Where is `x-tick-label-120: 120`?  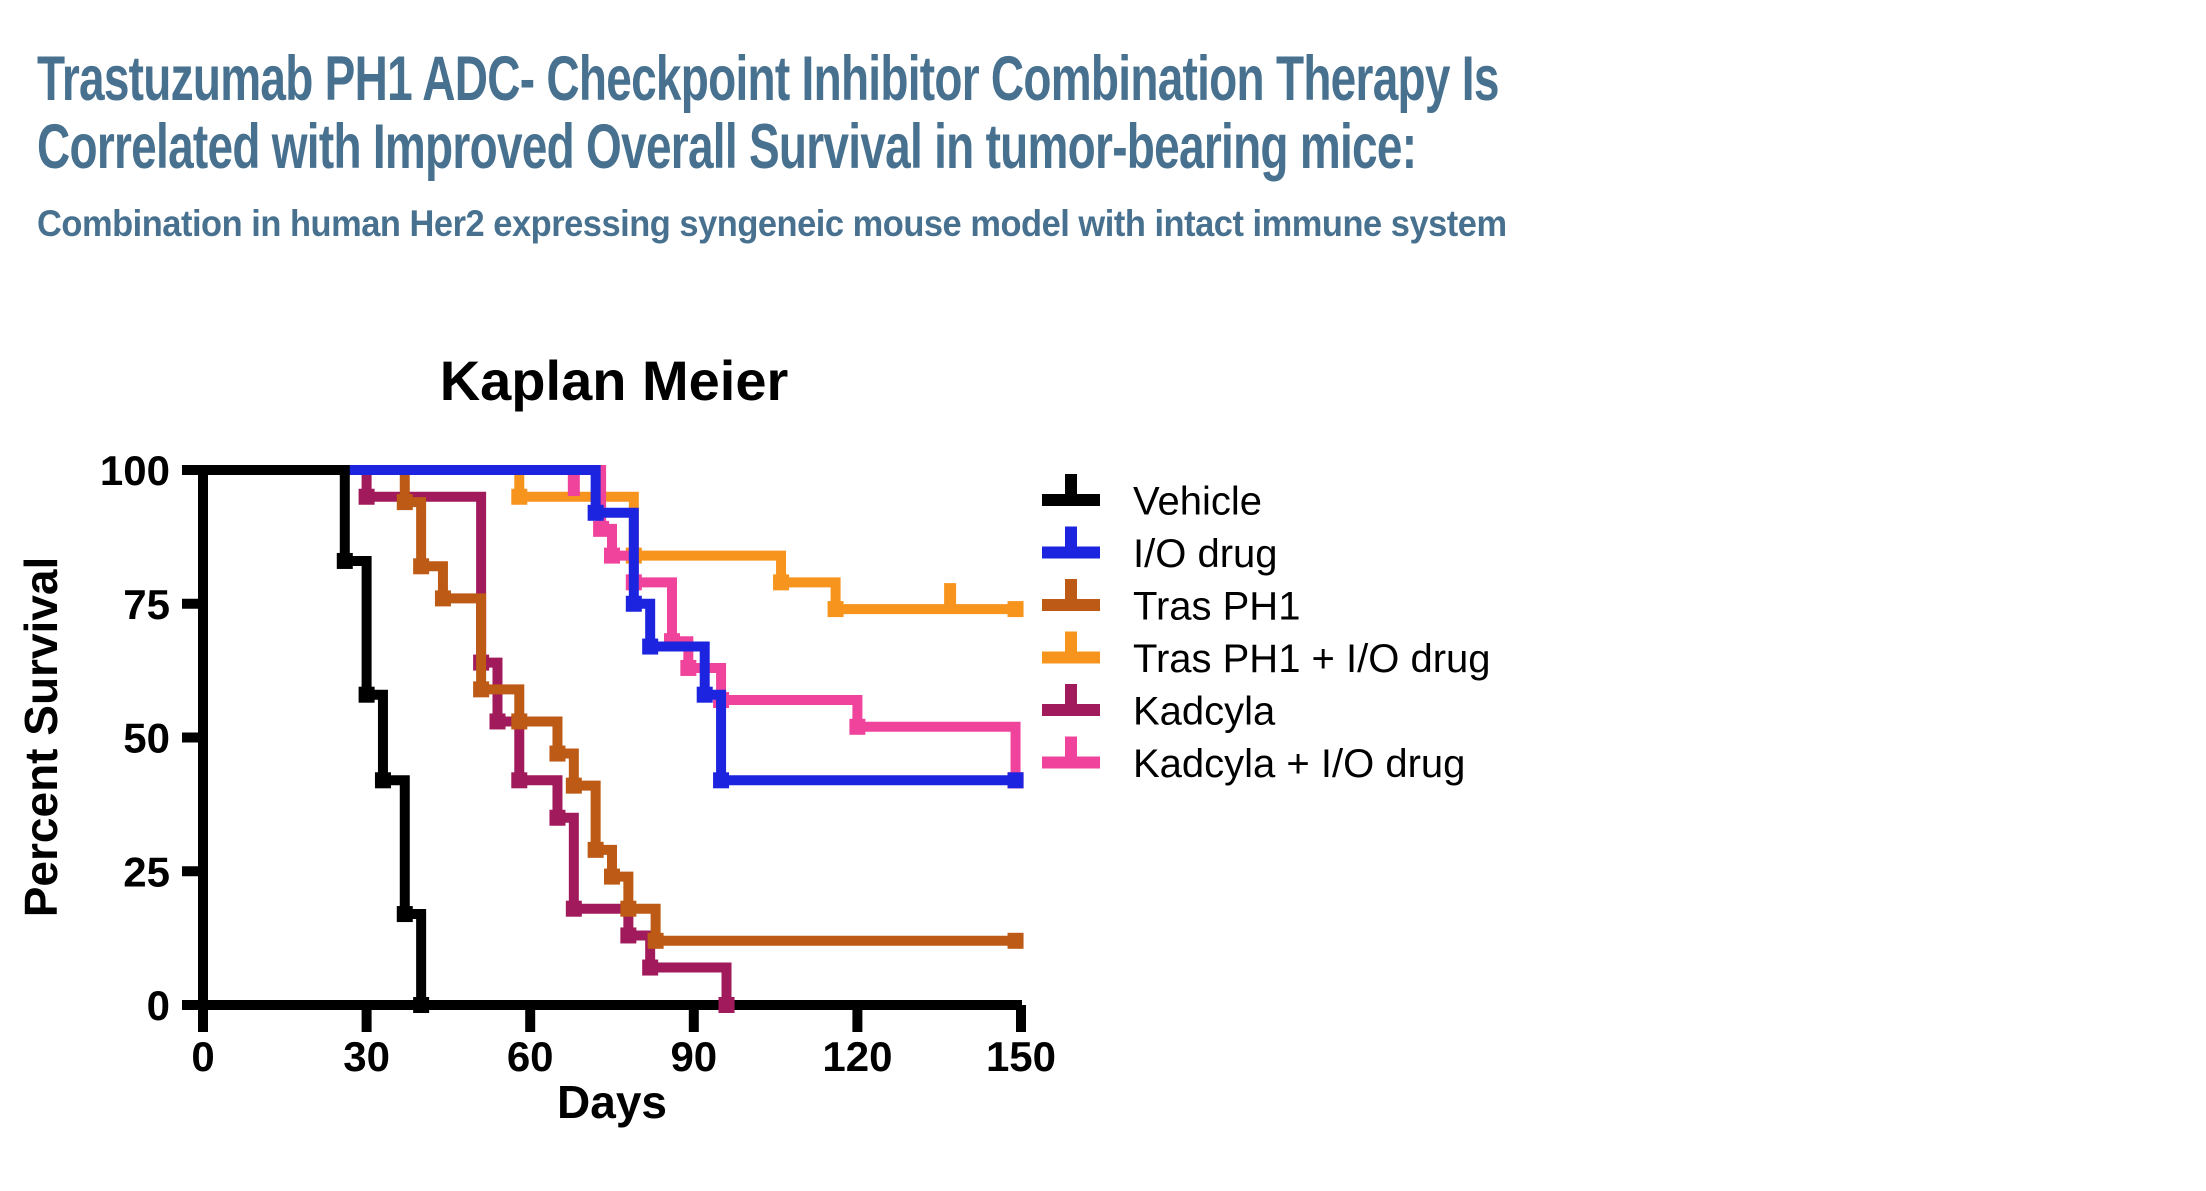 x-tick-label-120: 120 is located at coordinates (857, 1056).